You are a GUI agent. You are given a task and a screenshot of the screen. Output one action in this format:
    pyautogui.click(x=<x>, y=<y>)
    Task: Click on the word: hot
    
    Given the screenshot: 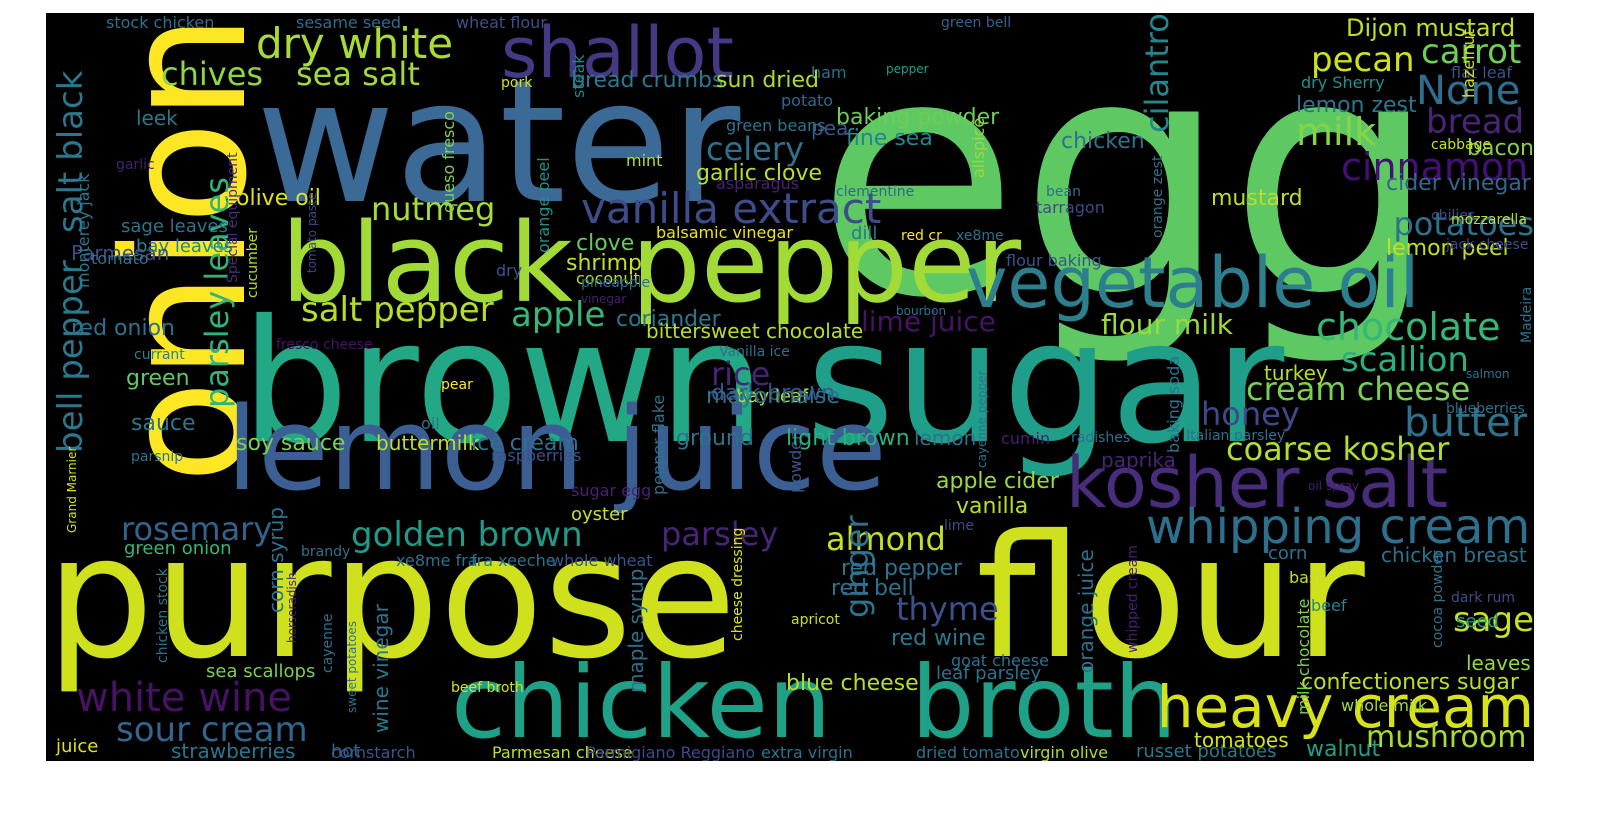 What is the action you would take?
    pyautogui.click(x=346, y=751)
    